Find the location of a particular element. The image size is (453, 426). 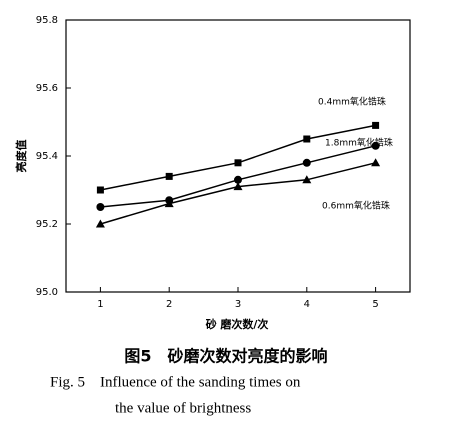

y-tick-label: 95.0 is located at coordinates (47, 292).